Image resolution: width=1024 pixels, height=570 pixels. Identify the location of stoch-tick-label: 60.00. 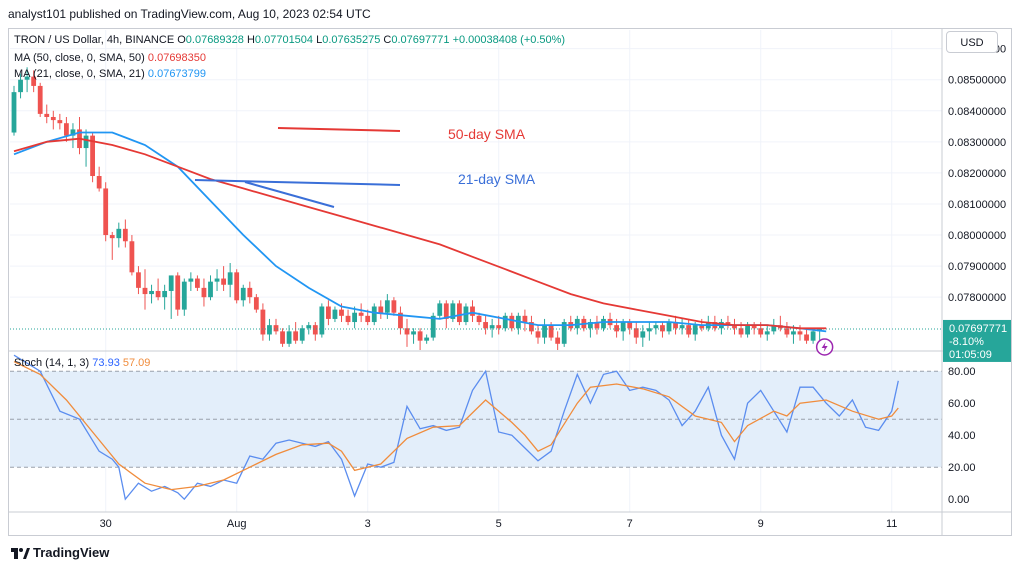
(962, 404).